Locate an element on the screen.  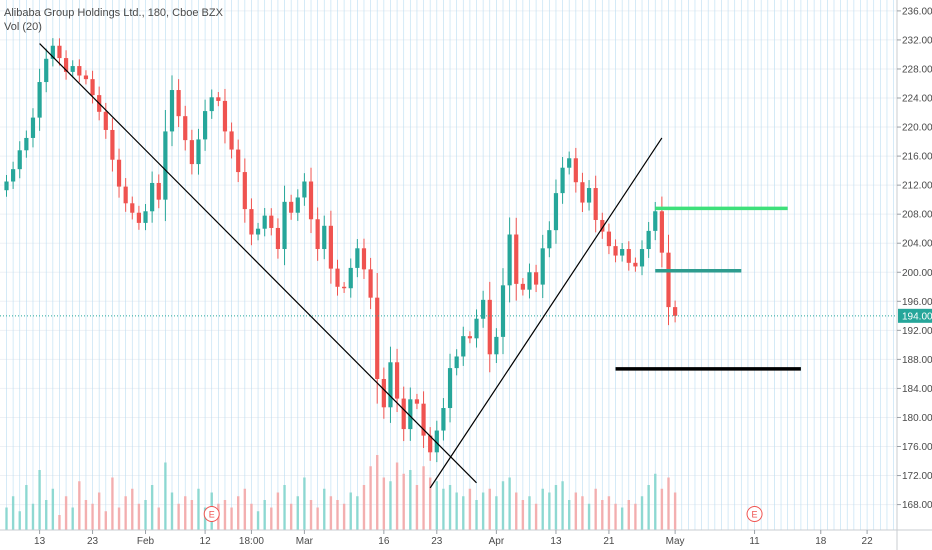
price-tick-label: 212.00 is located at coordinates (917, 186).